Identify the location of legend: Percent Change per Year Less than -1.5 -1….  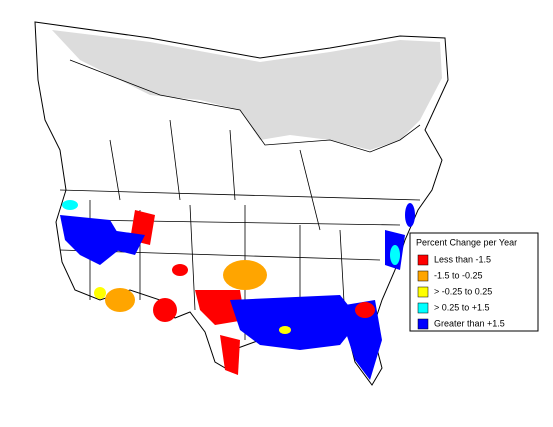
(474, 282).